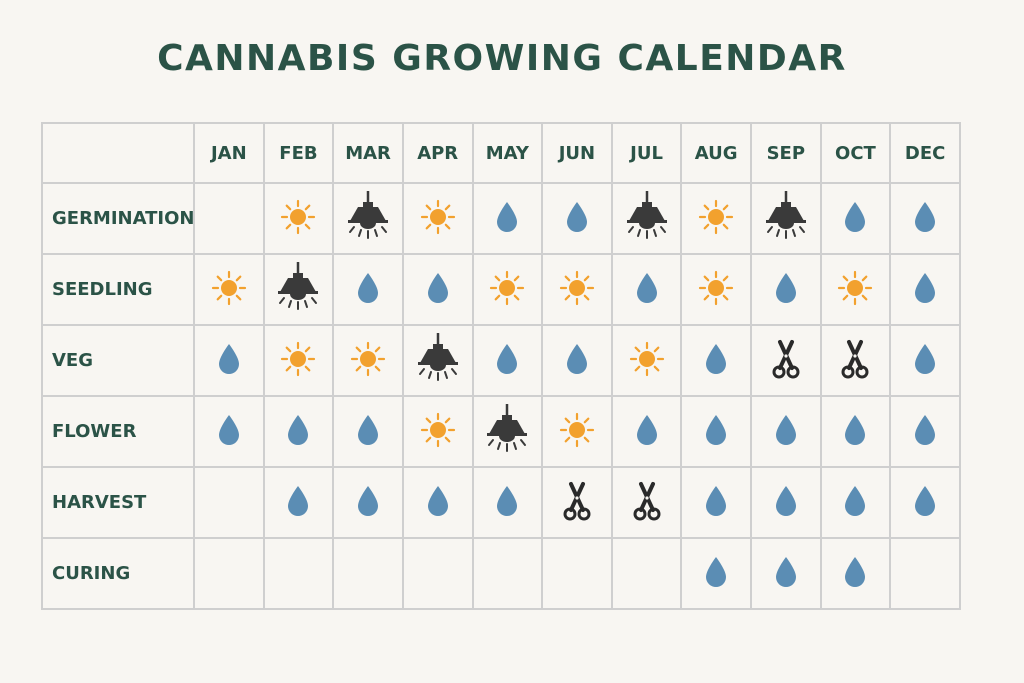 The height and width of the screenshot is (683, 1024). Describe the element at coordinates (507, 153) in the screenshot. I see `month-header: MAY` at that location.